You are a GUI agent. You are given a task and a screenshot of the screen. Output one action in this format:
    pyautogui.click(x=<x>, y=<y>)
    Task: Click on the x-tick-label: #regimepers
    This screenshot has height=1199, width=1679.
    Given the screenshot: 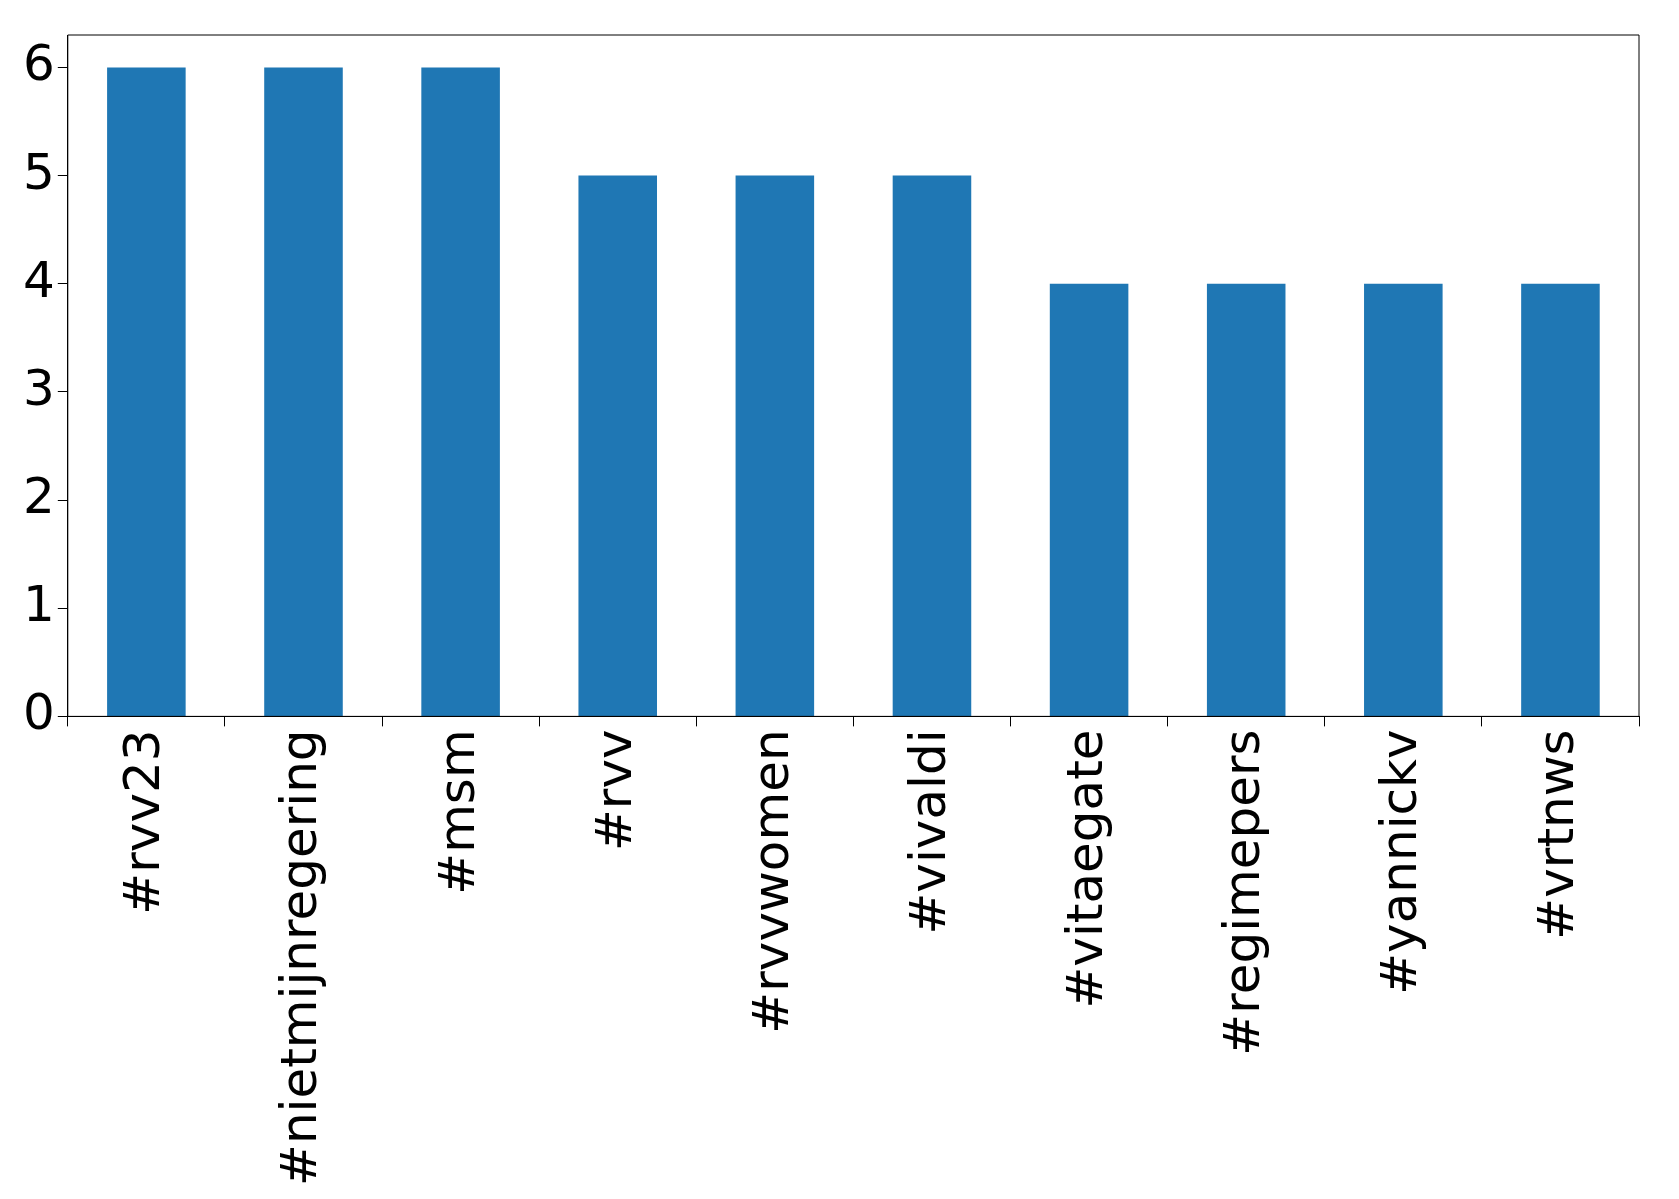 What is the action you would take?
    pyautogui.click(x=1242, y=892)
    